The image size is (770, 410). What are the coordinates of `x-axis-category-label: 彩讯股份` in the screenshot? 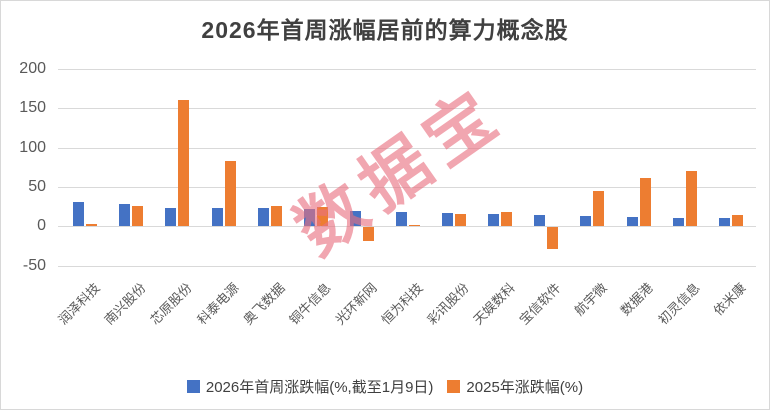 It's located at (448, 304).